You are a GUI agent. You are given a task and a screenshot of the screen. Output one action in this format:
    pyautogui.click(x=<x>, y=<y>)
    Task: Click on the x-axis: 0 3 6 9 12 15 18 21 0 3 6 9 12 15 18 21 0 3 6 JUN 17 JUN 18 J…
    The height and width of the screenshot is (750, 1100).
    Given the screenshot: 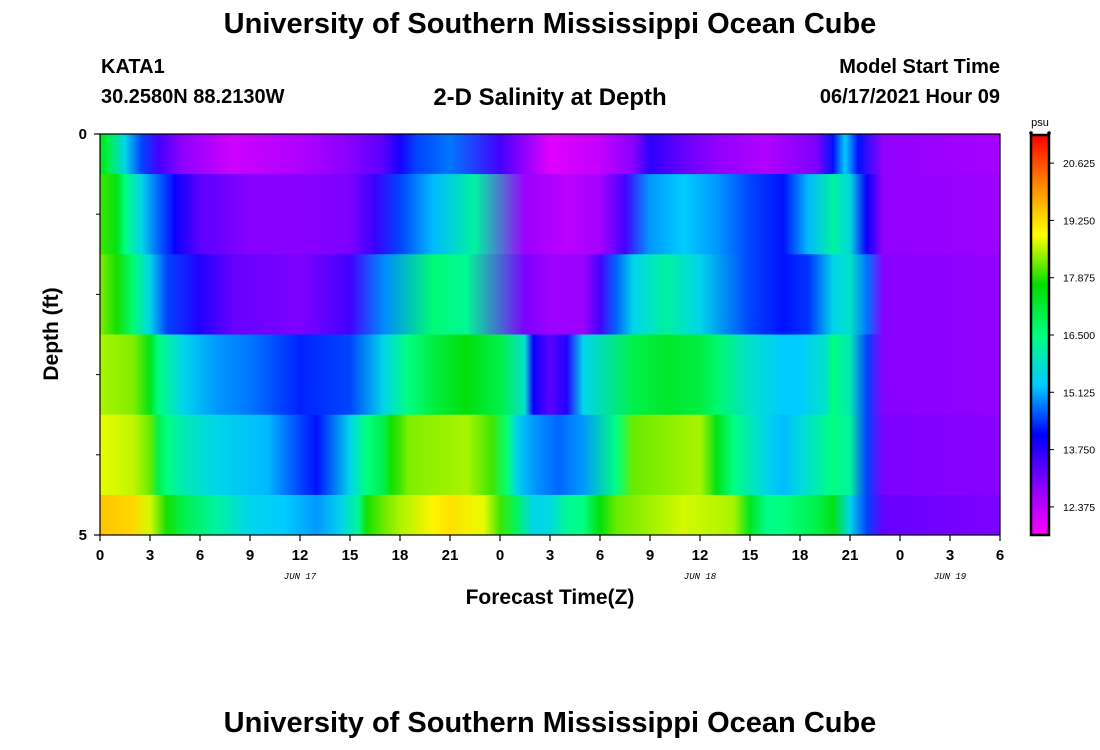 What is the action you would take?
    pyautogui.click(x=550, y=558)
    